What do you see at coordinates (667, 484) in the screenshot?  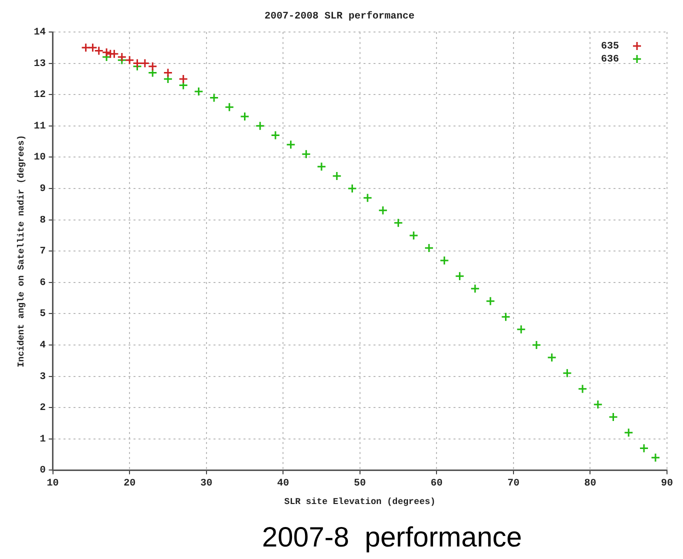 I see `x-tick-label: 90` at bounding box center [667, 484].